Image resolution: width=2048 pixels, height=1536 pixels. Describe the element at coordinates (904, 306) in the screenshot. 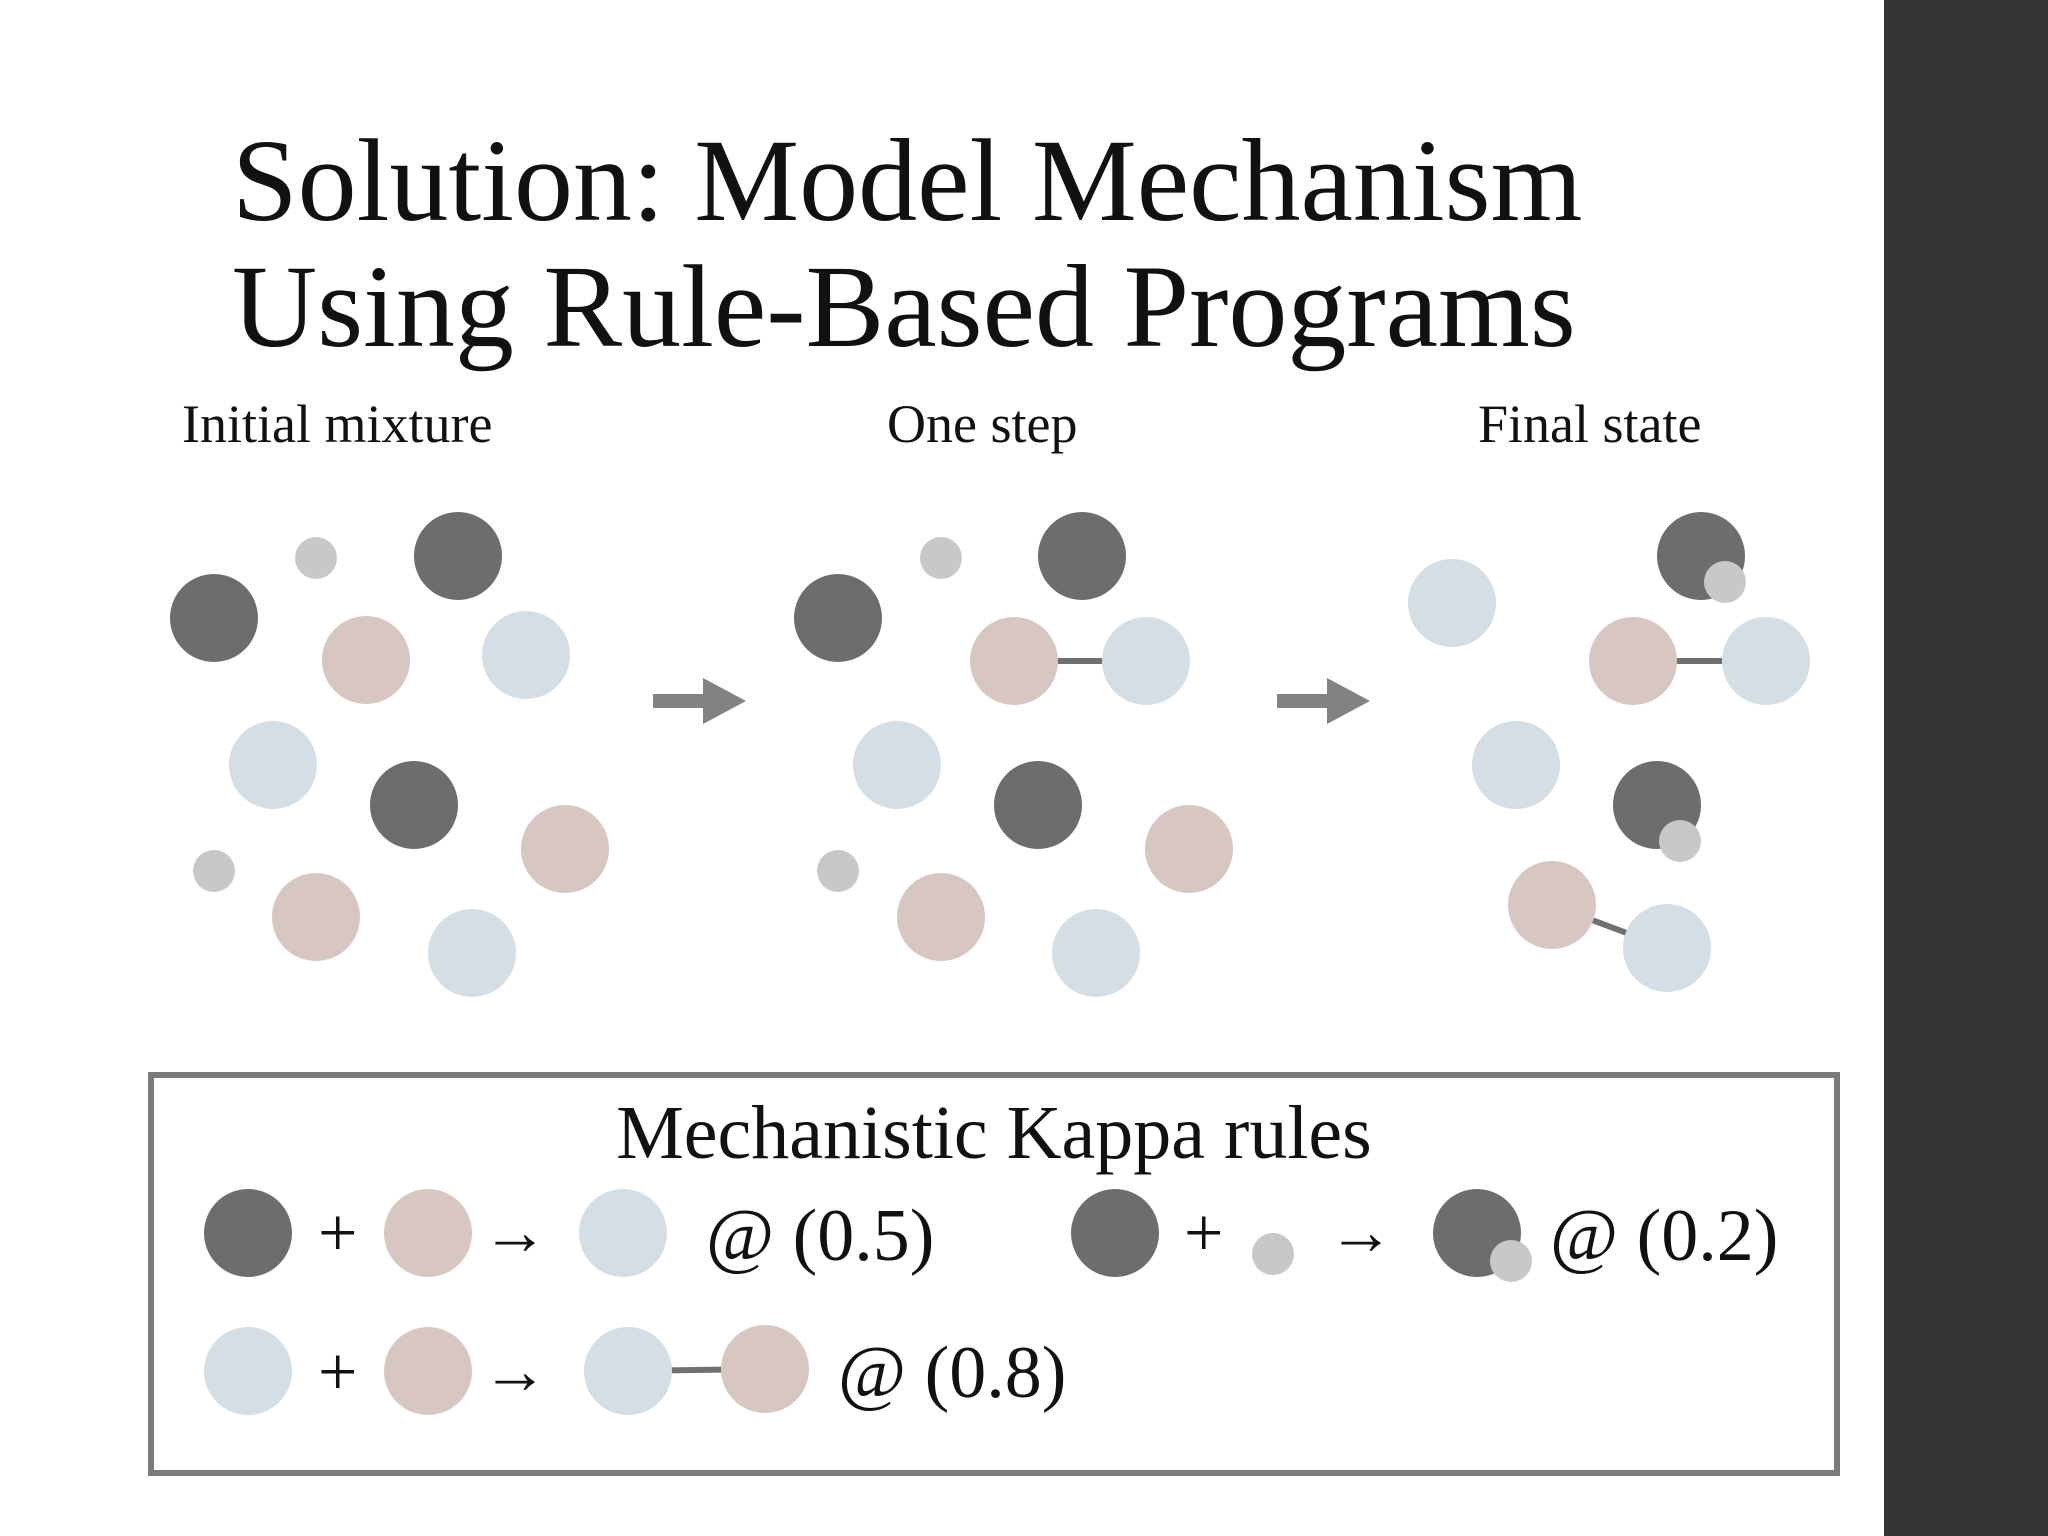

I see `title-line-2: Using Rule-Based Programs` at that location.